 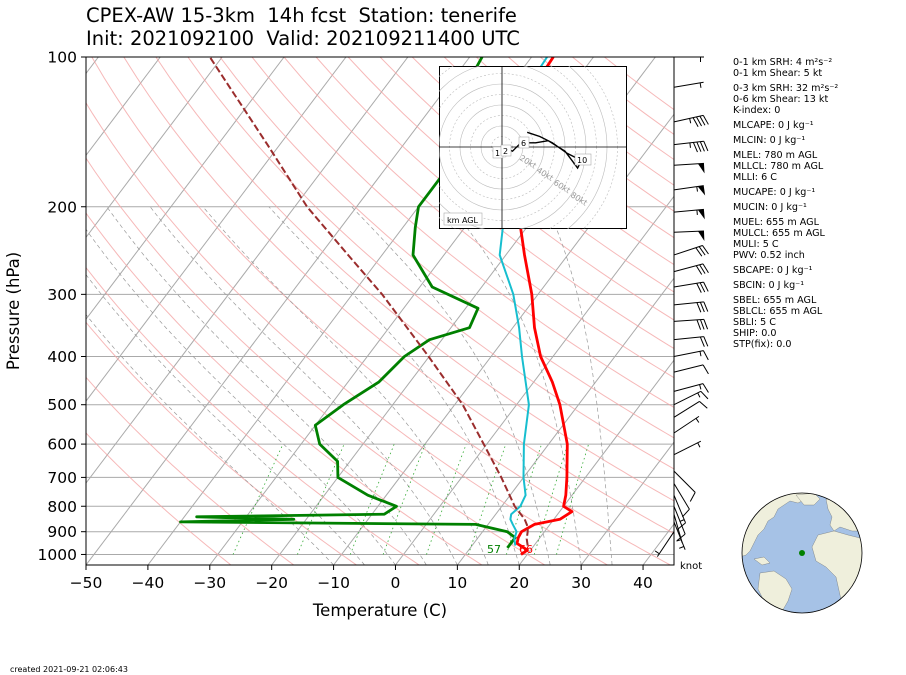 I want to click on station-marker, so click(x=802, y=553).